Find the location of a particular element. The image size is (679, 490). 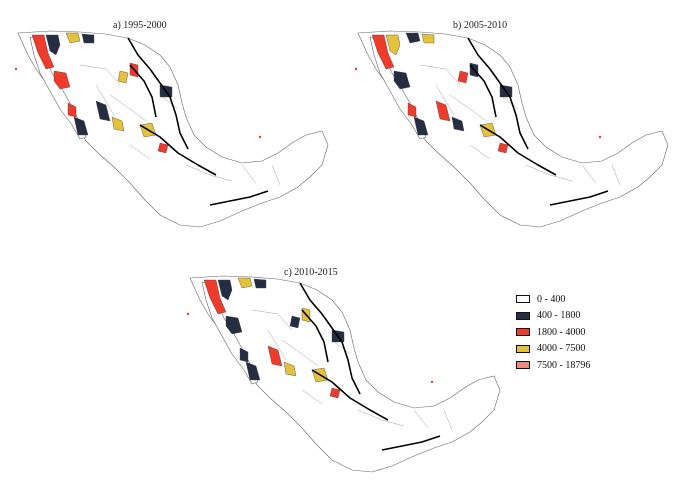

map-title-a: a) 1995-2000 is located at coordinates (140, 25).